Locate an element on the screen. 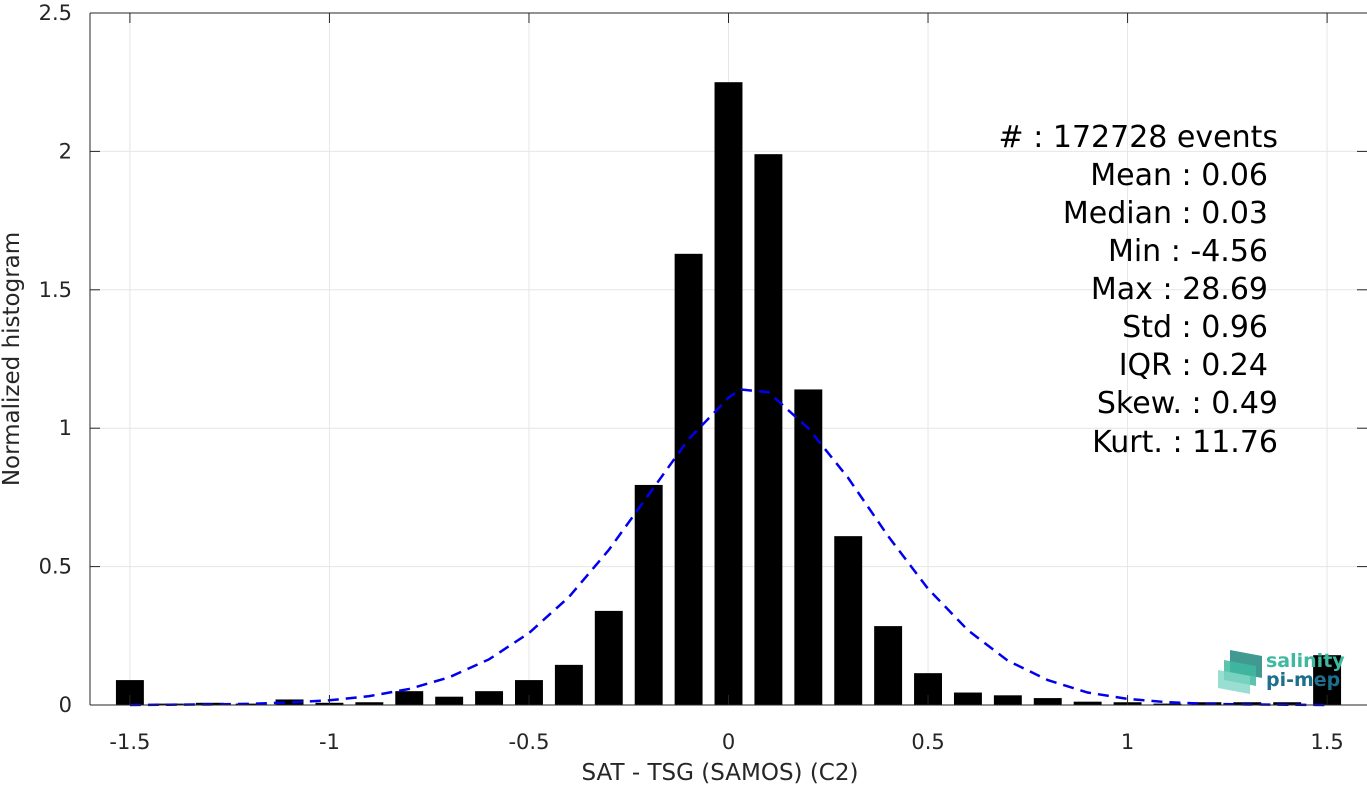 The height and width of the screenshot is (785, 1367). stat-events: # : 172728 events is located at coordinates (1138, 137).